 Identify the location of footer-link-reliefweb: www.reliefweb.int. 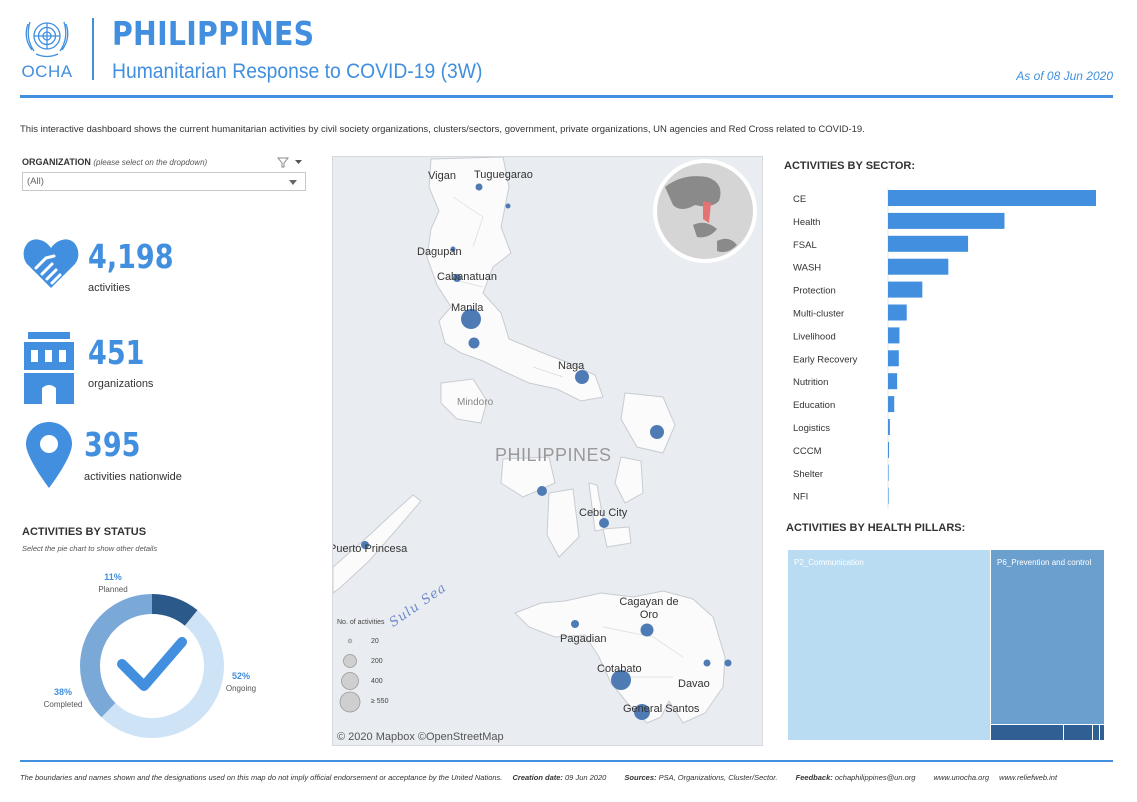
(1028, 777).